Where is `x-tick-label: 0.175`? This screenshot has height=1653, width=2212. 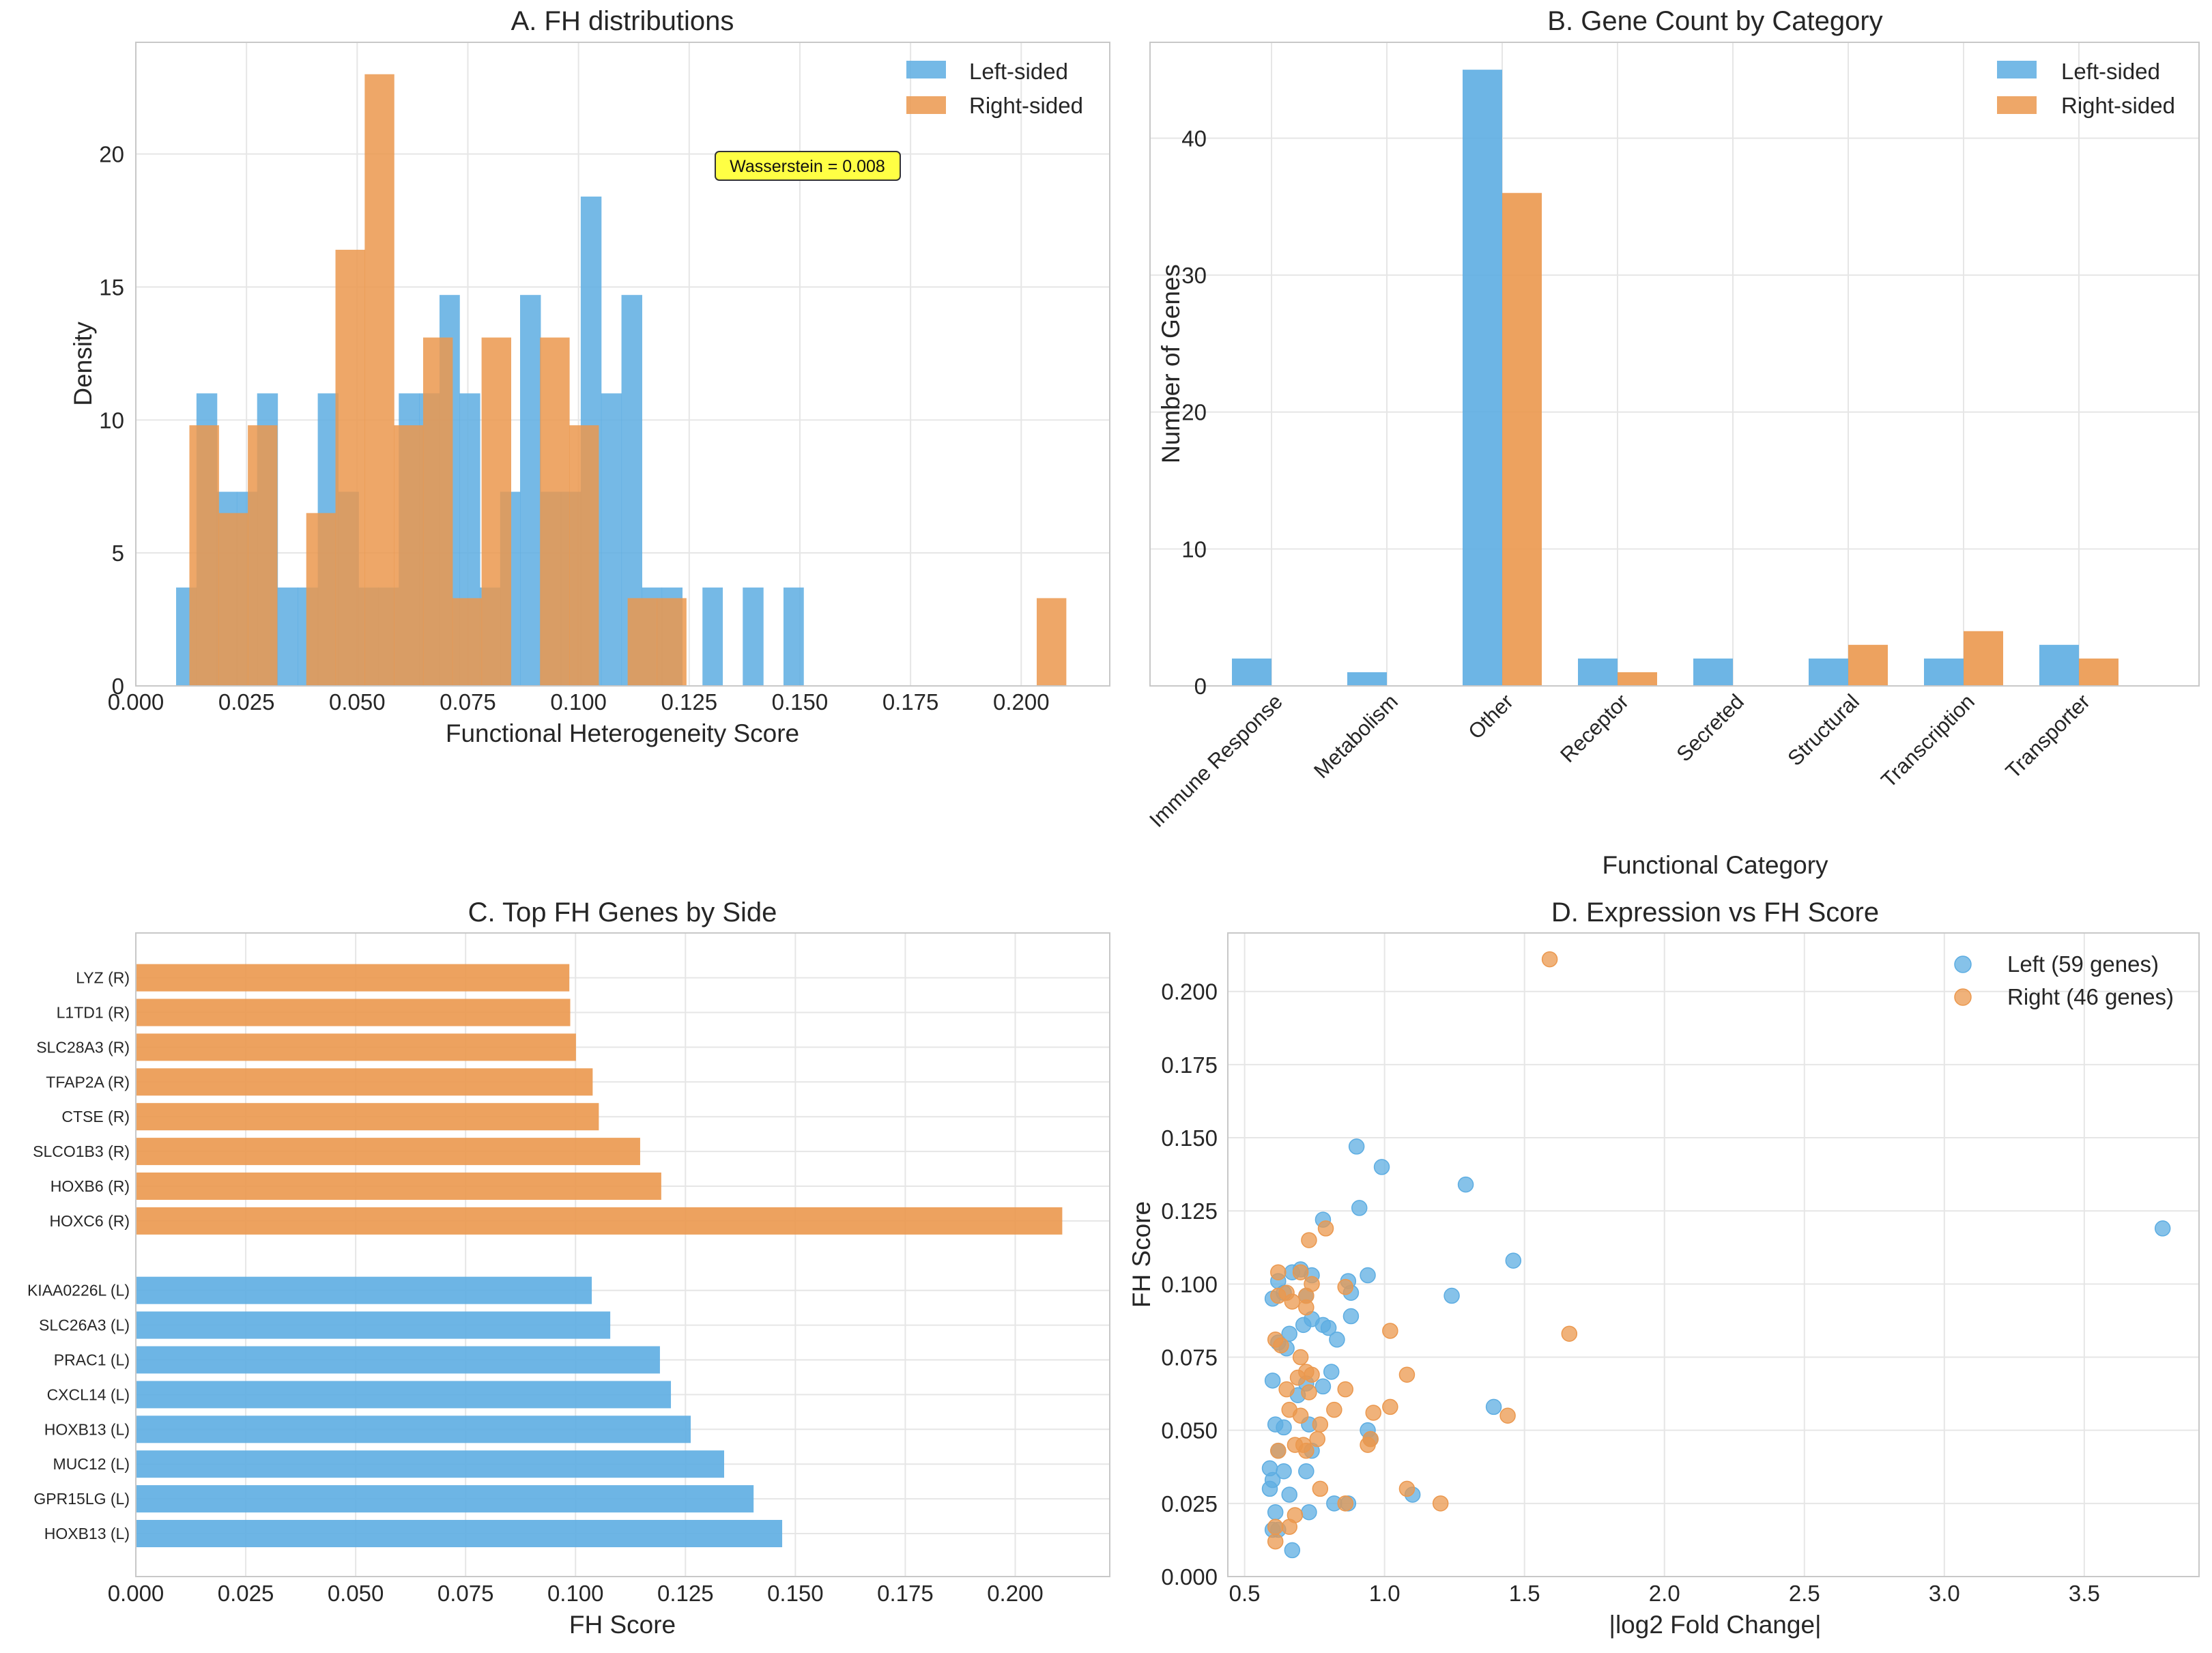
x-tick-label: 0.175 is located at coordinates (905, 1593).